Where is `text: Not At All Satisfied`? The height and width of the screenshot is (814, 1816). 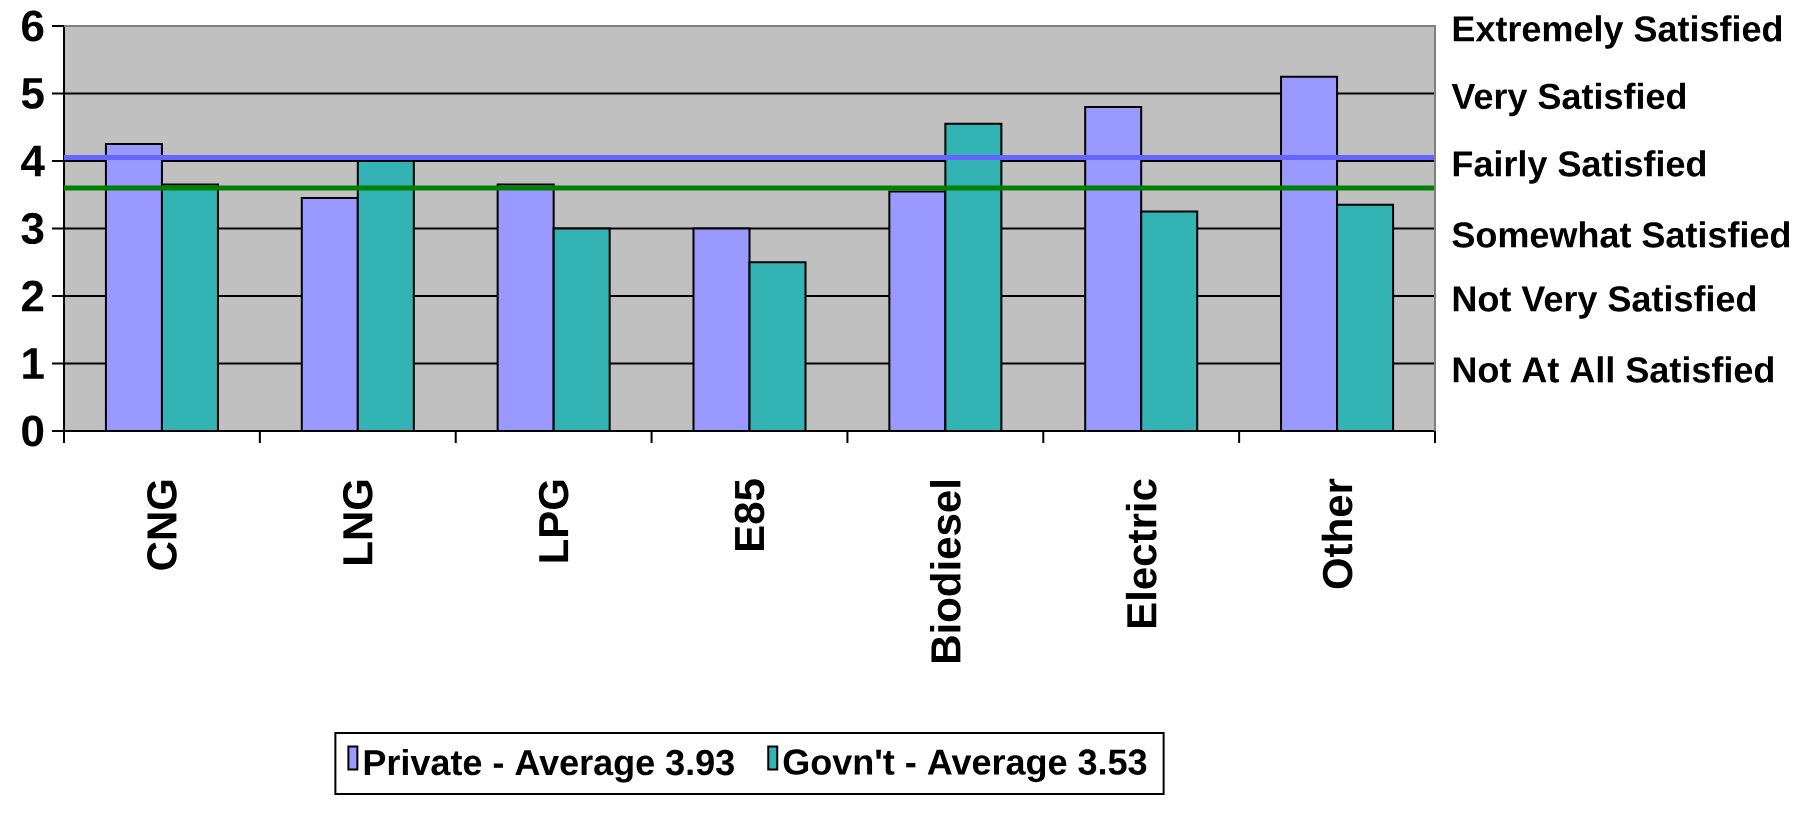
text: Not At All Satisfied is located at coordinates (1613, 369).